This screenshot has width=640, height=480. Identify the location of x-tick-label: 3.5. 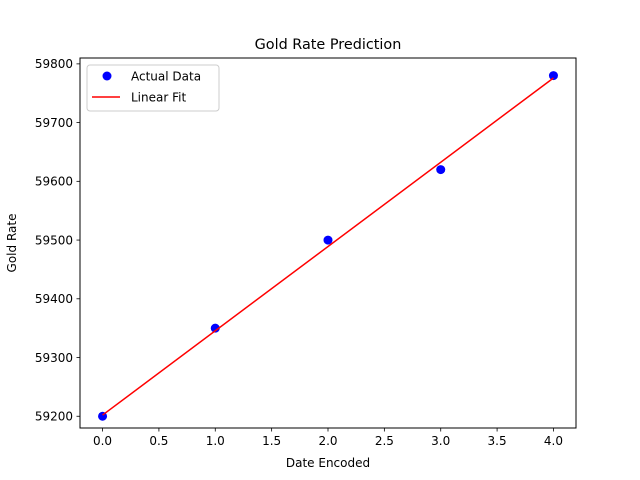
(497, 441).